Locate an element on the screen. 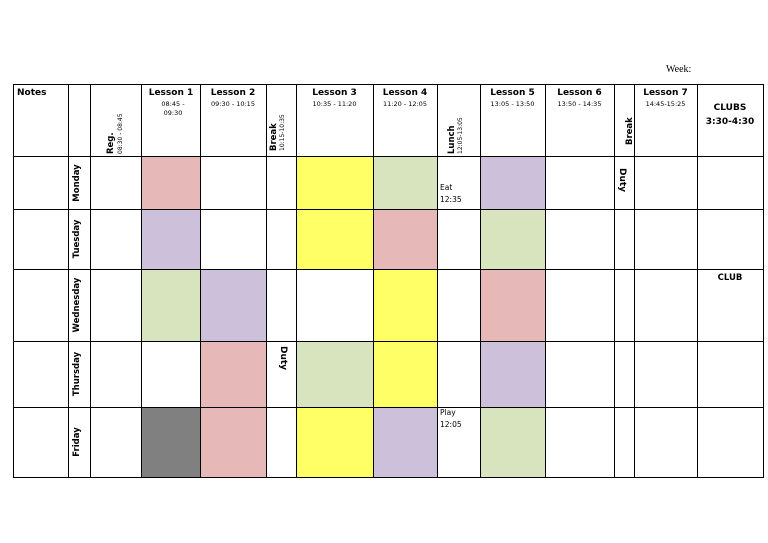 This screenshot has height=543, width=768. cell-fri-lesson2 is located at coordinates (233, 442).